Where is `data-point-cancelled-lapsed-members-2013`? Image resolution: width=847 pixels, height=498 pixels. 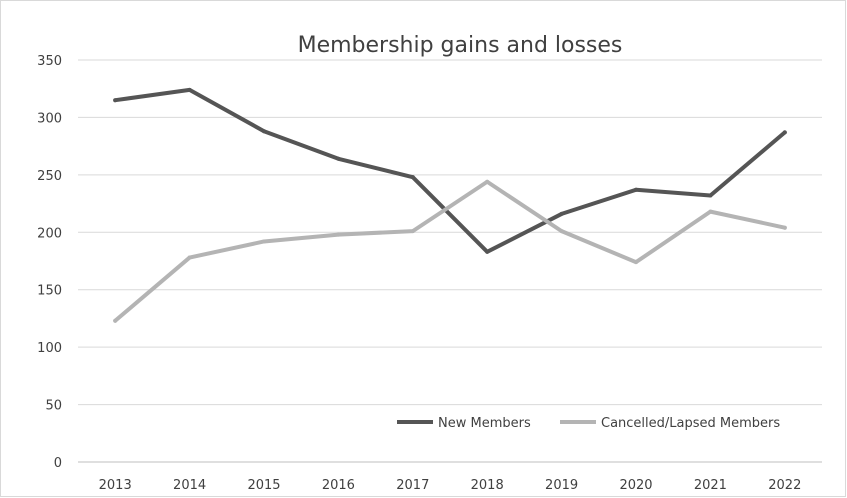
data-point-cancelled-lapsed-members-2013 is located at coordinates (115, 320).